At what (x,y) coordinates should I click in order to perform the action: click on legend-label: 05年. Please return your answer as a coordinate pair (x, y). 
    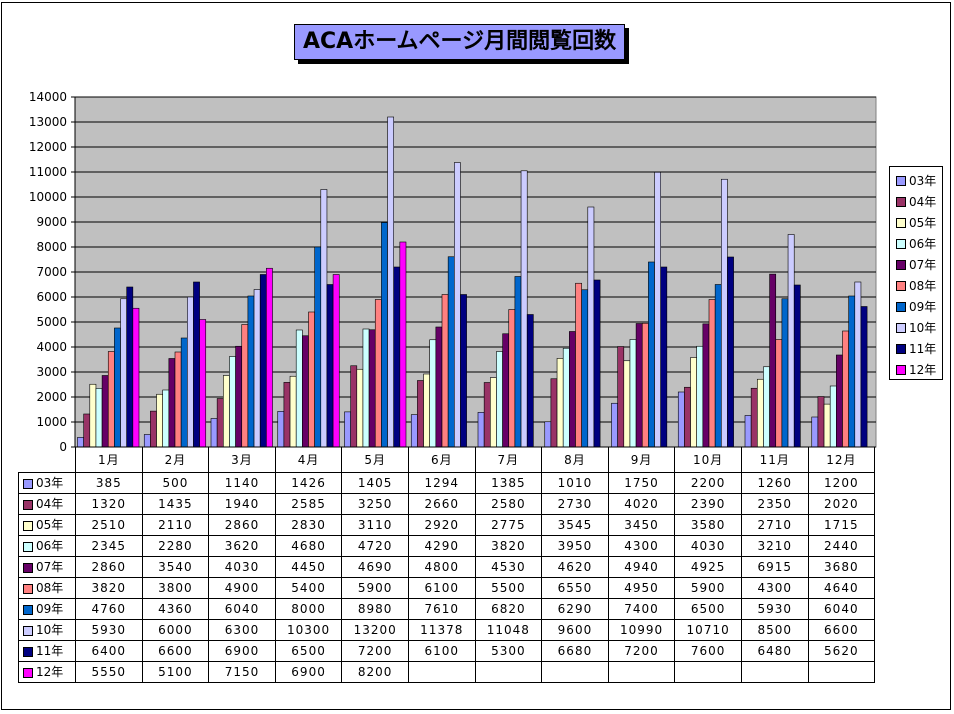
    Looking at the image, I should click on (923, 223).